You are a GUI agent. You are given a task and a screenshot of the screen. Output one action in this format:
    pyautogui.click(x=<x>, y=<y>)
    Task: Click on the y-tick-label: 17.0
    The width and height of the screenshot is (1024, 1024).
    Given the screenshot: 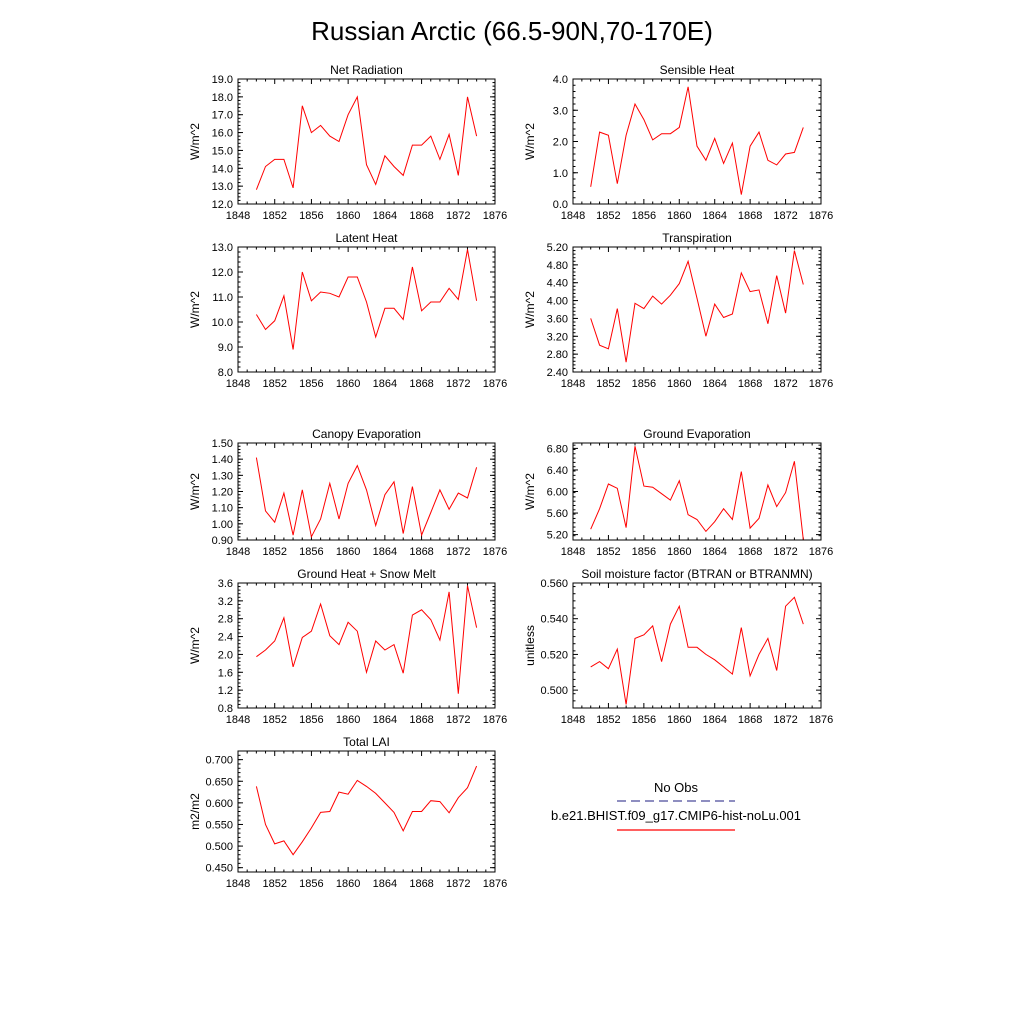 What is the action you would take?
    pyautogui.click(x=222, y=116)
    